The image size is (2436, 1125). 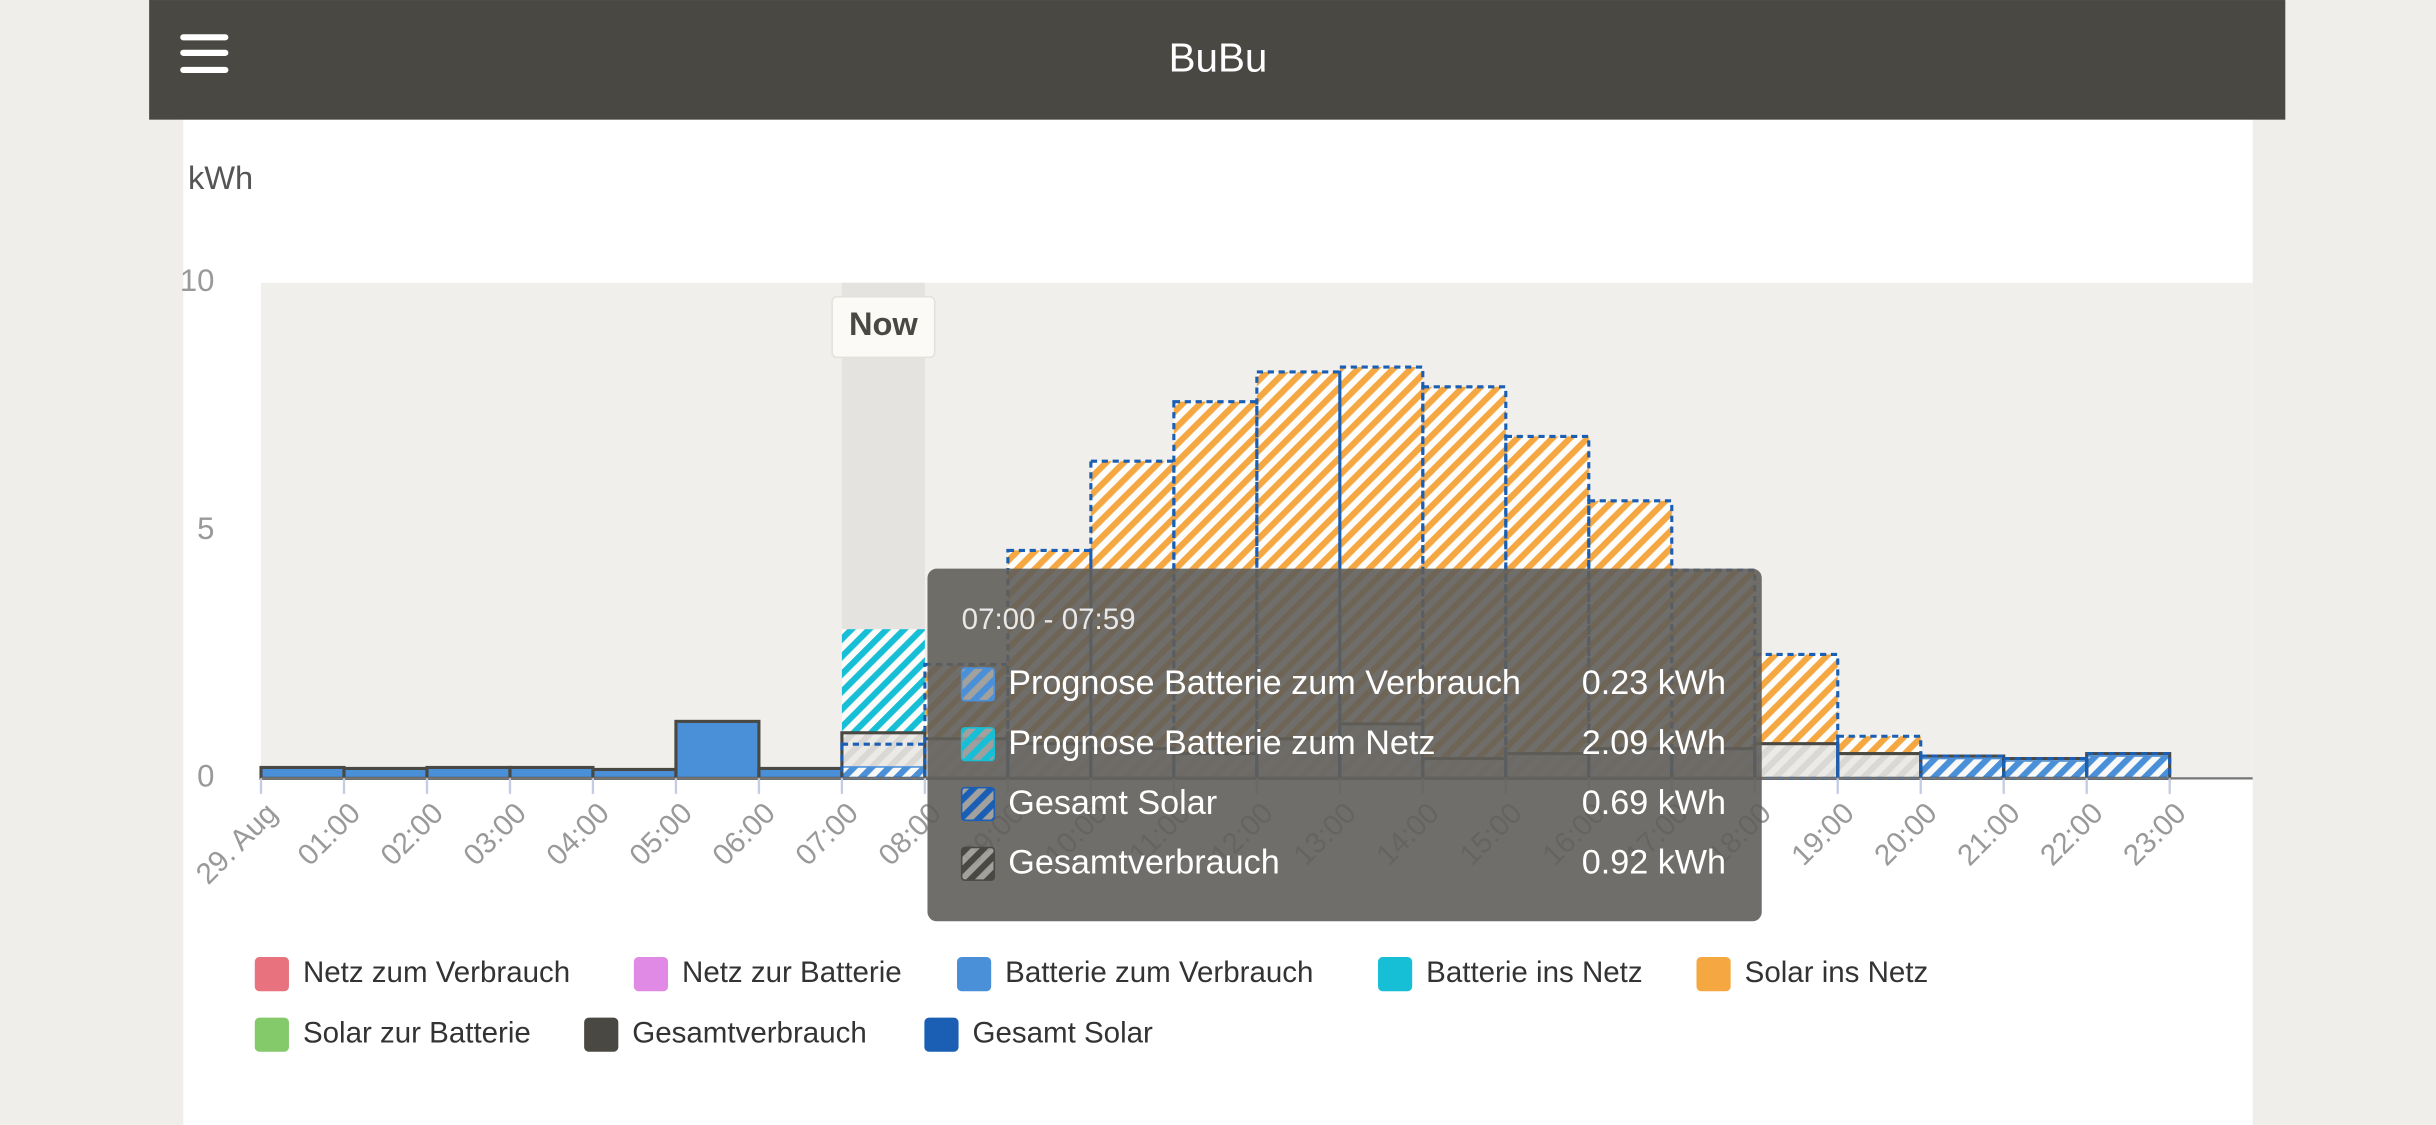 I want to click on tooltip-label: Prognose Batterie zum Verbrauch, so click(x=1264, y=683).